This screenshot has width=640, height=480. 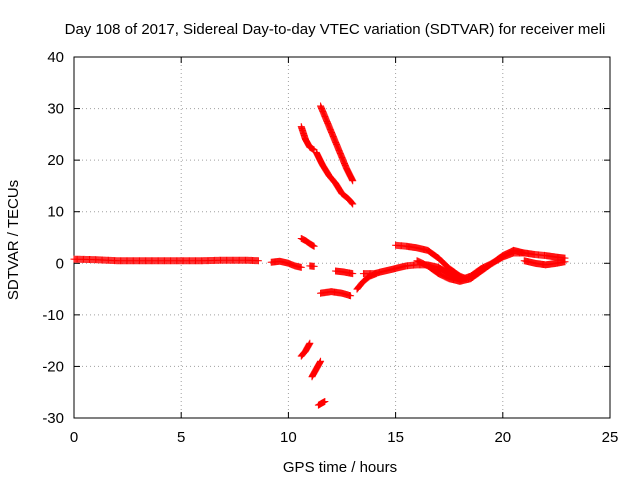 I want to click on y-tick-label: 30, so click(x=55, y=109).